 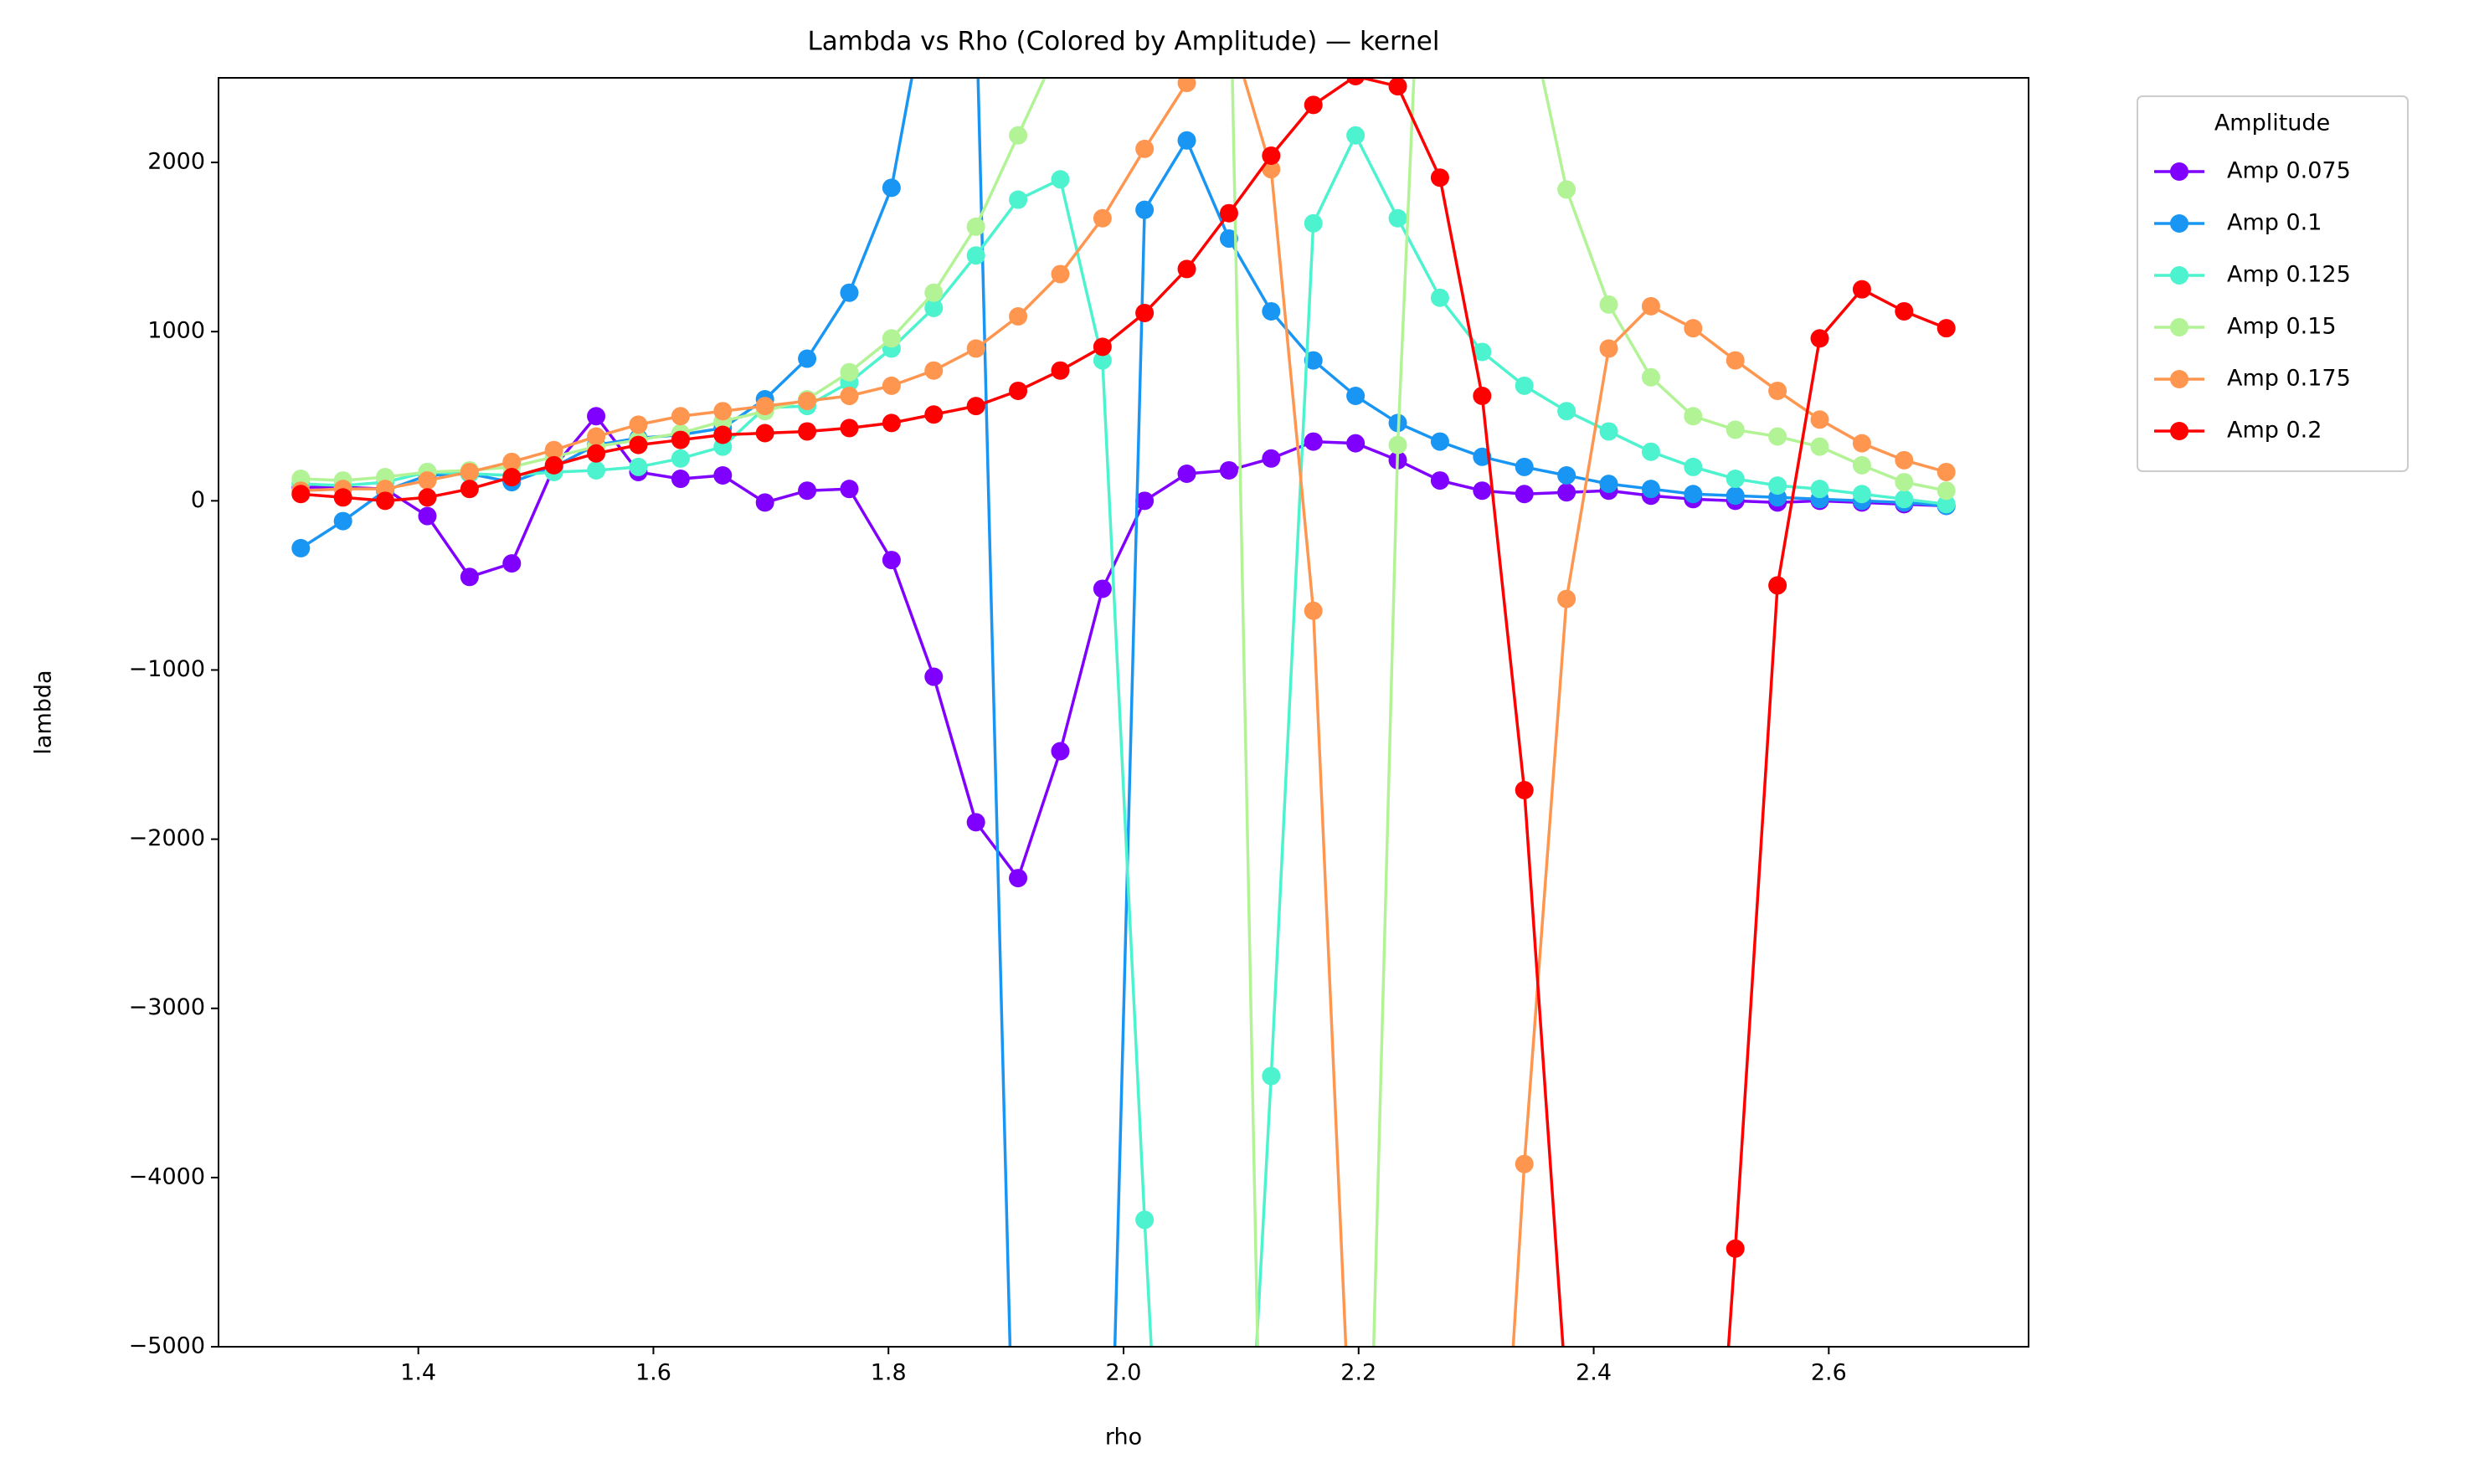 What do you see at coordinates (418, 1373) in the screenshot?
I see `x-tick-label: 1.4` at bounding box center [418, 1373].